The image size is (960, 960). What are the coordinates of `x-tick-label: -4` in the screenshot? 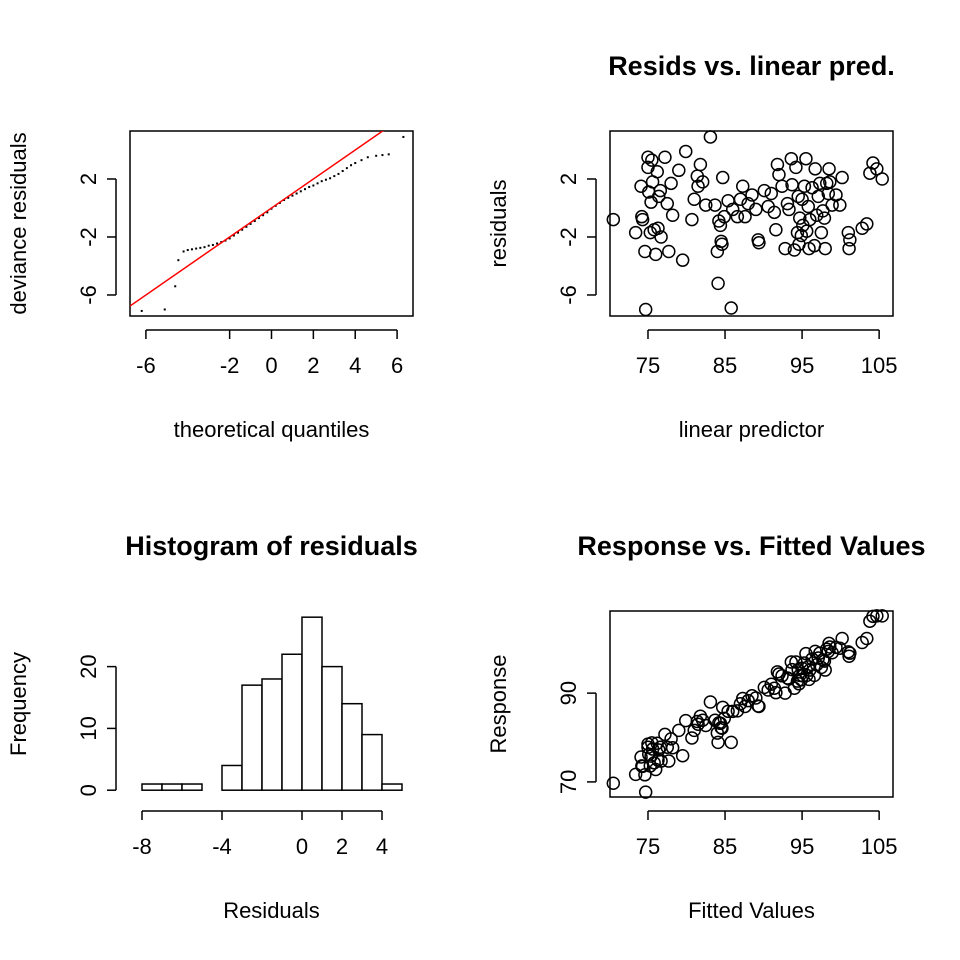 It's located at (222, 846).